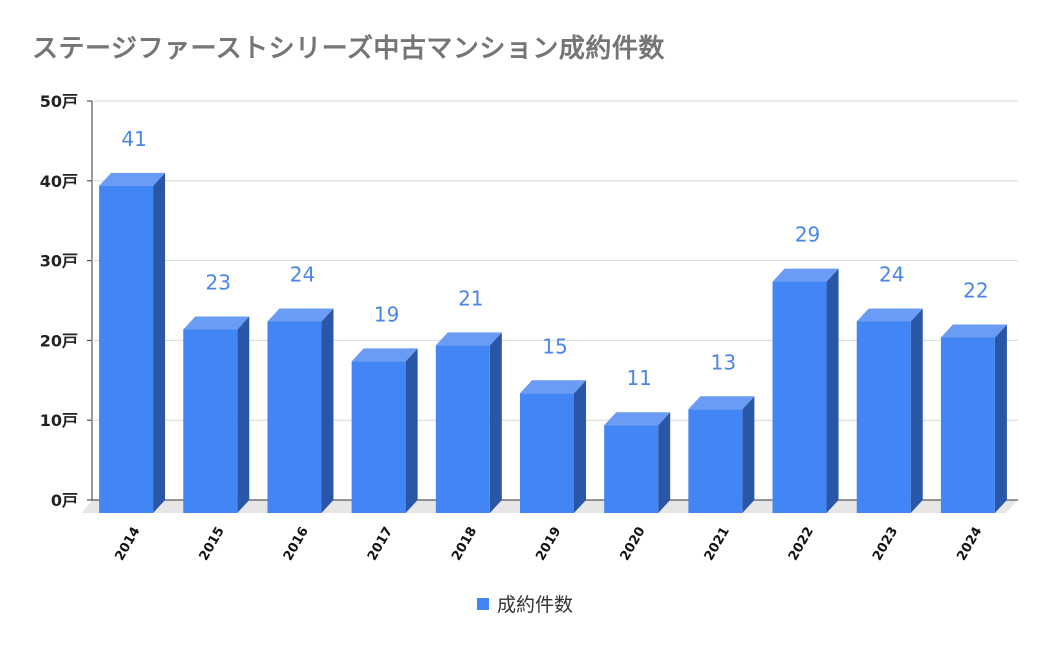  Describe the element at coordinates (127, 544) in the screenshot. I see `x-tick-label: 2014` at that location.